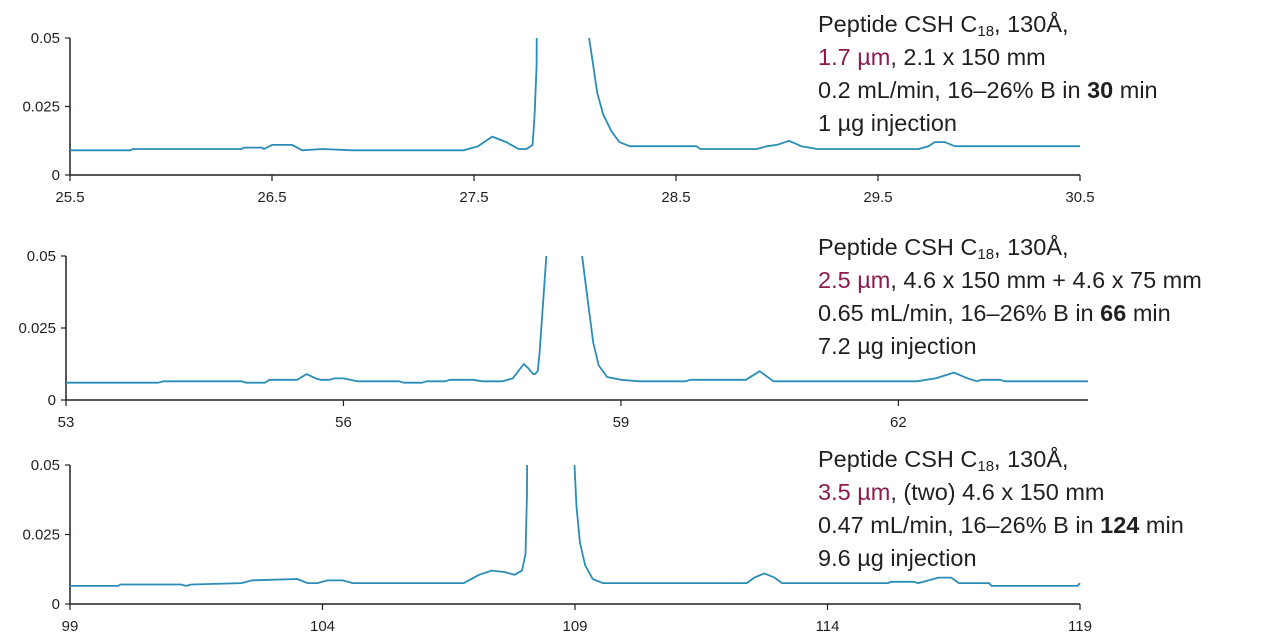 The width and height of the screenshot is (1280, 644). I want to click on panel-3-y-tick-label: 0.025, so click(41, 535).